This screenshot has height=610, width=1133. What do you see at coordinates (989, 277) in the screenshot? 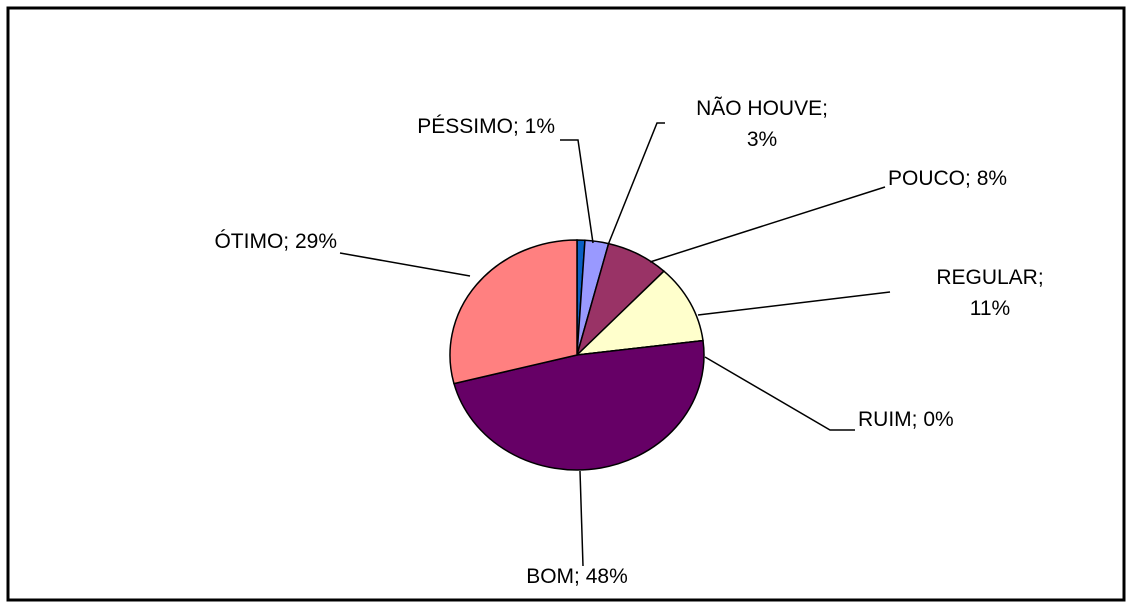
I see `category-label: REGULAR;` at bounding box center [989, 277].